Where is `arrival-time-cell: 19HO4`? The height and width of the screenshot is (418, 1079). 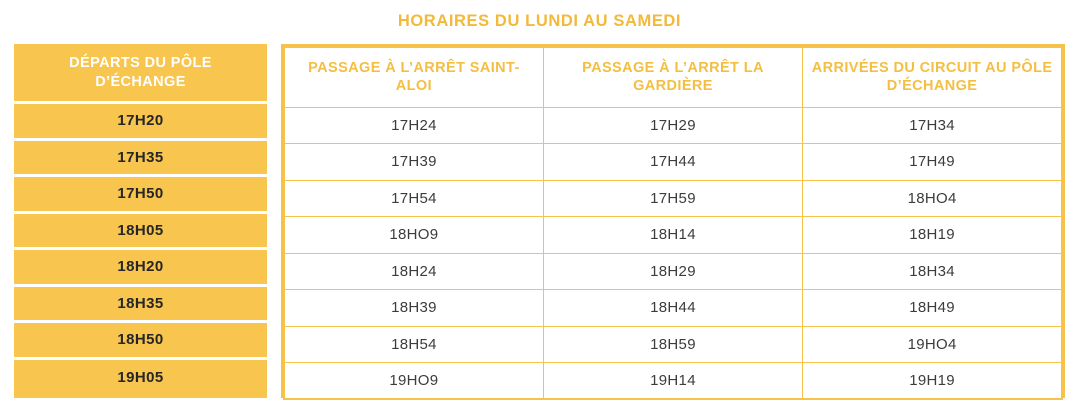 arrival-time-cell: 19HO4 is located at coordinates (933, 344).